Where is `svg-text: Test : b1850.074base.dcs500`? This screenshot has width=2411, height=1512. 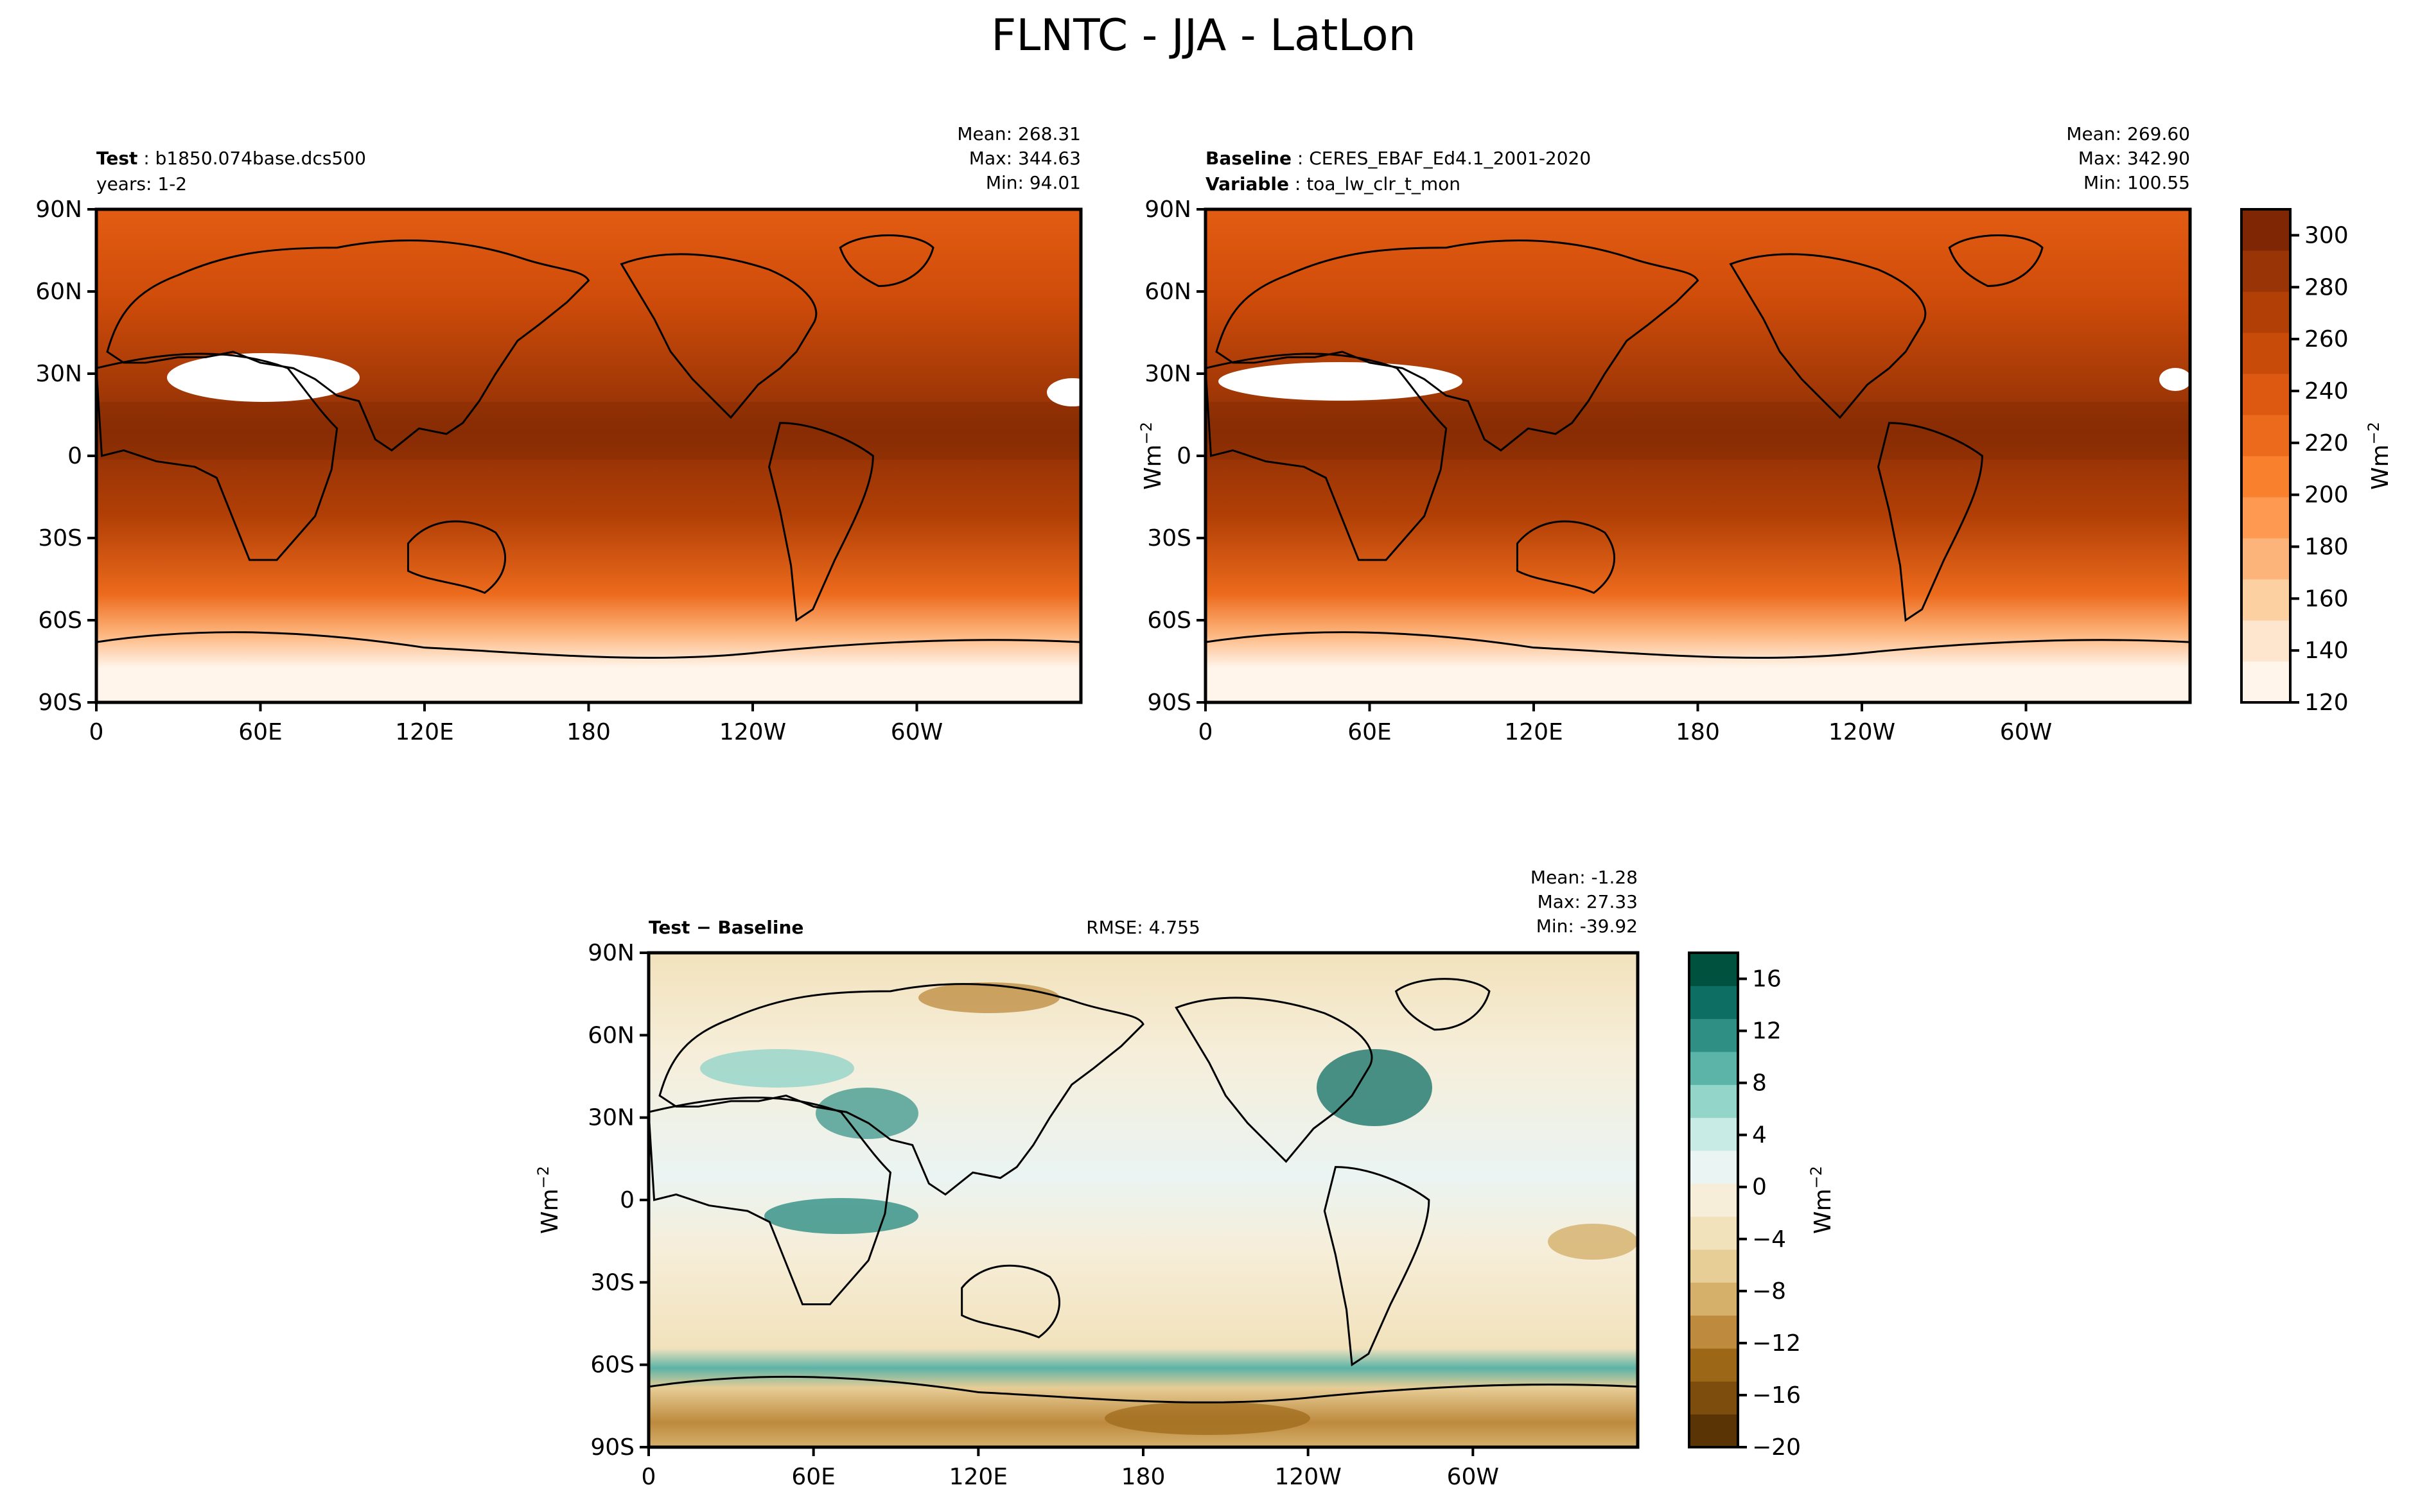 svg-text: Test : b1850.074base.dcs500 is located at coordinates (231, 158).